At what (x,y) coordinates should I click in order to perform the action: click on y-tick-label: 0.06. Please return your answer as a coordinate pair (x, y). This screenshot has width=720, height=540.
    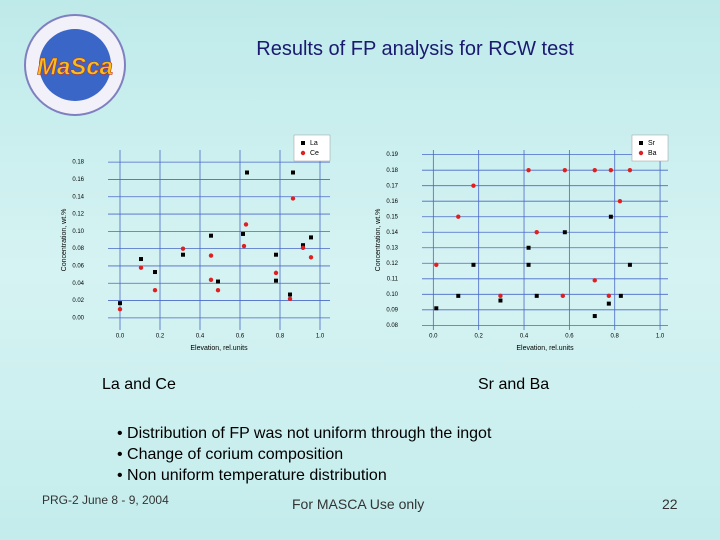
    Looking at the image, I should click on (78, 267).